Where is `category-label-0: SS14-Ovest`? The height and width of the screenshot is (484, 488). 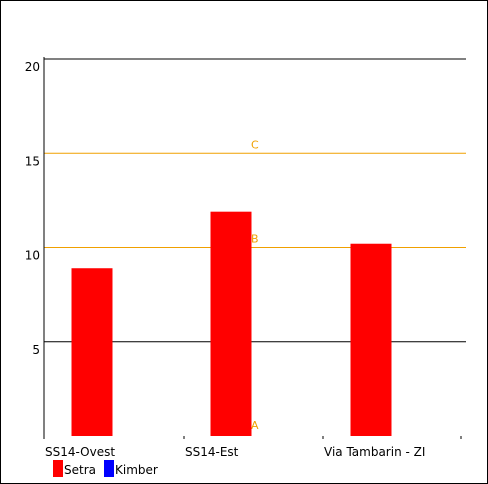
category-label-0: SS14-Ovest is located at coordinates (80, 452).